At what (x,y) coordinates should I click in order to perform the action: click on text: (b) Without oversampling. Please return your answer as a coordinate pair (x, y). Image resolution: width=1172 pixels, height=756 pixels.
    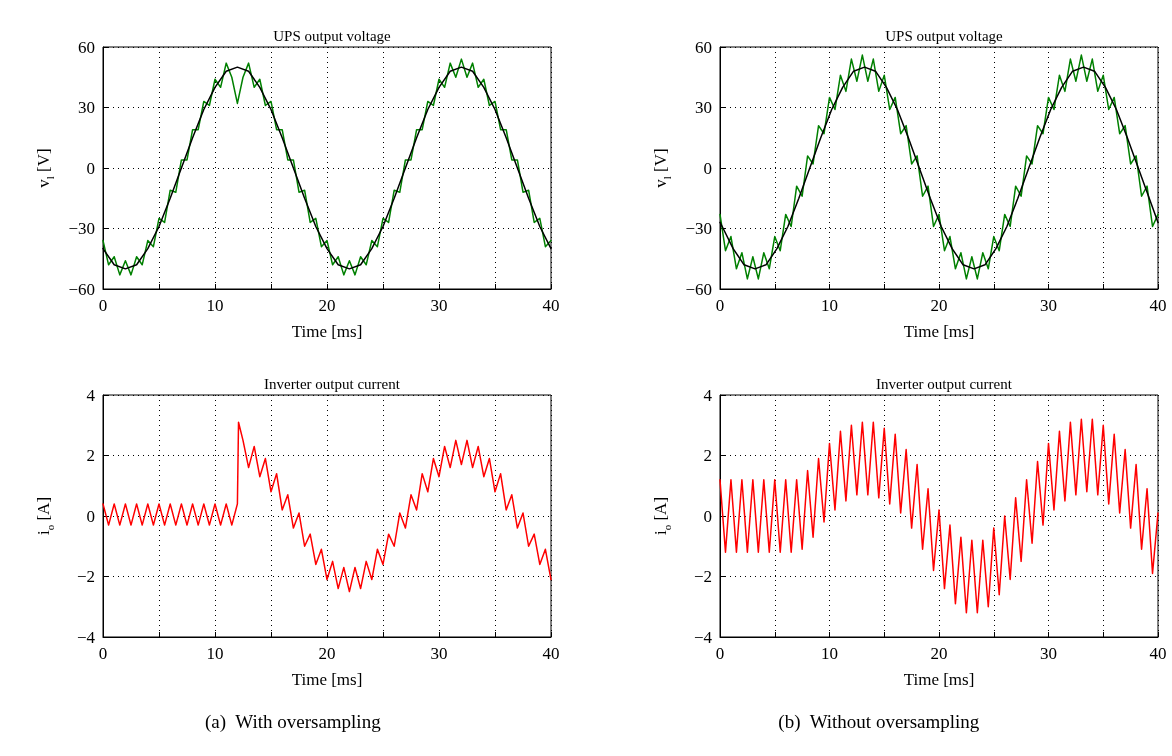
    Looking at the image, I should click on (879, 722).